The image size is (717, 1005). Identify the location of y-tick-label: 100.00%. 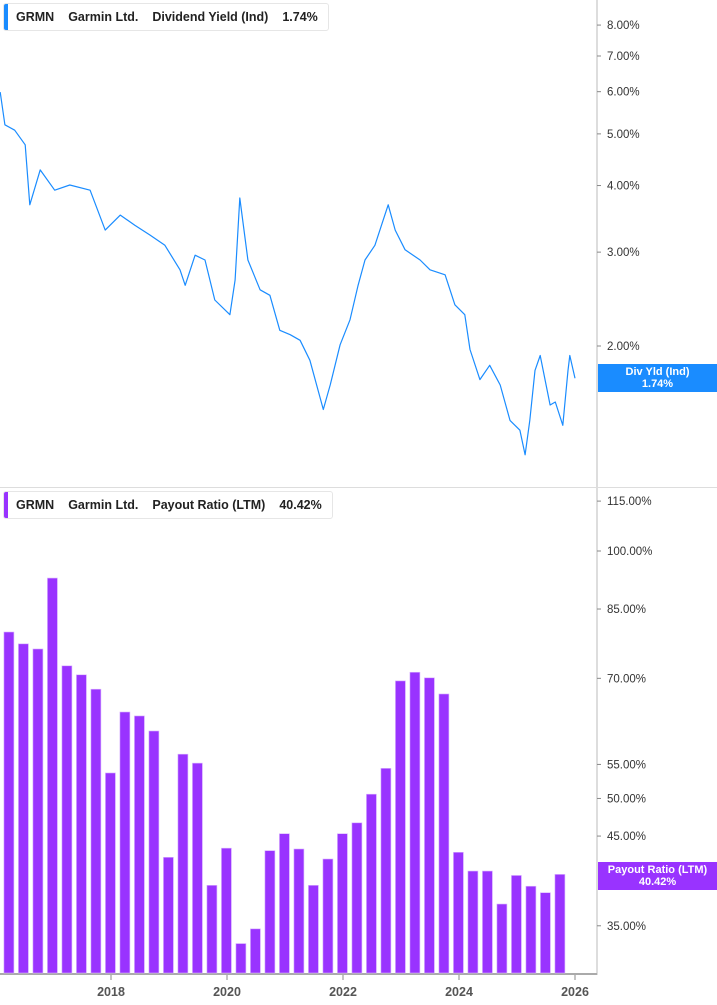
(629, 552).